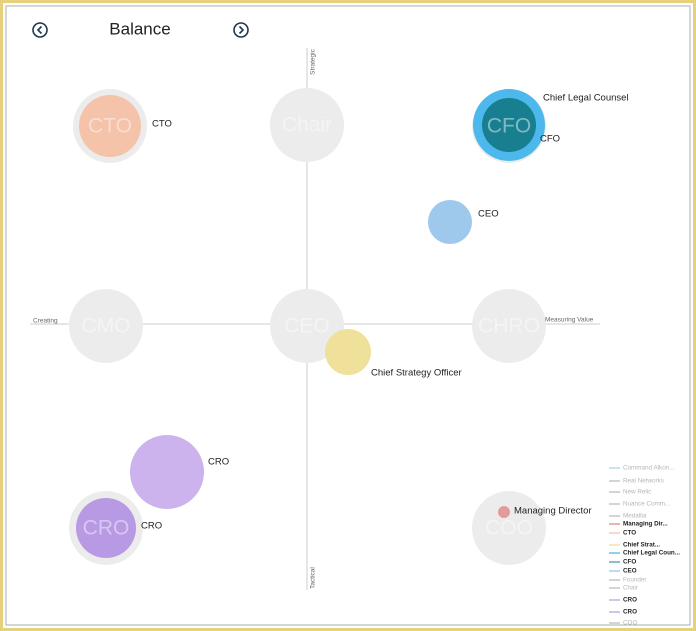 The height and width of the screenshot is (631, 696). What do you see at coordinates (630, 623) in the screenshot?
I see `legend-item: COO` at bounding box center [630, 623].